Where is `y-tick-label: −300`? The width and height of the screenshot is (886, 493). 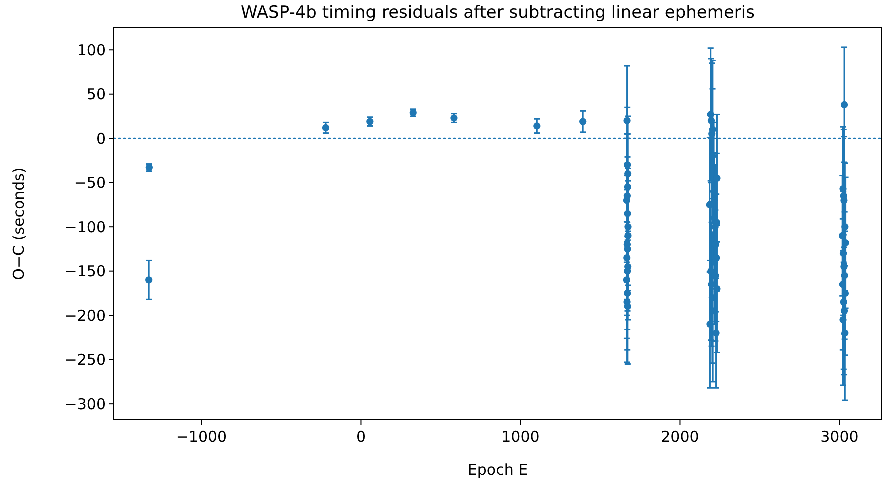
y-tick-label: −300 is located at coordinates (85, 404).